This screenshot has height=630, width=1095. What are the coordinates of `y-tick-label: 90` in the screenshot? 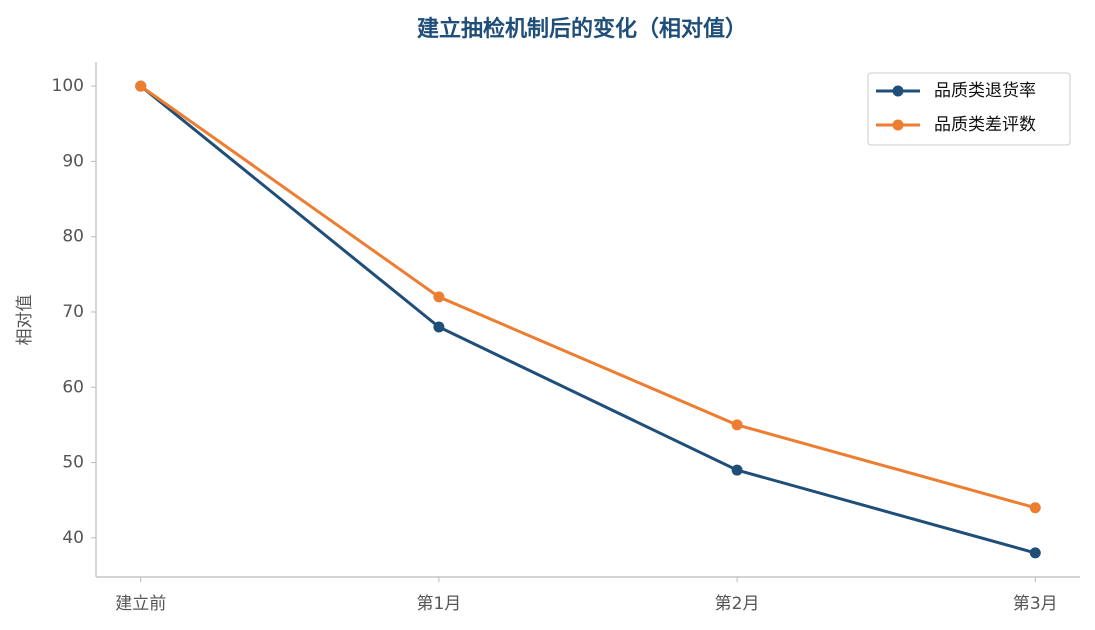 It's located at (73, 161).